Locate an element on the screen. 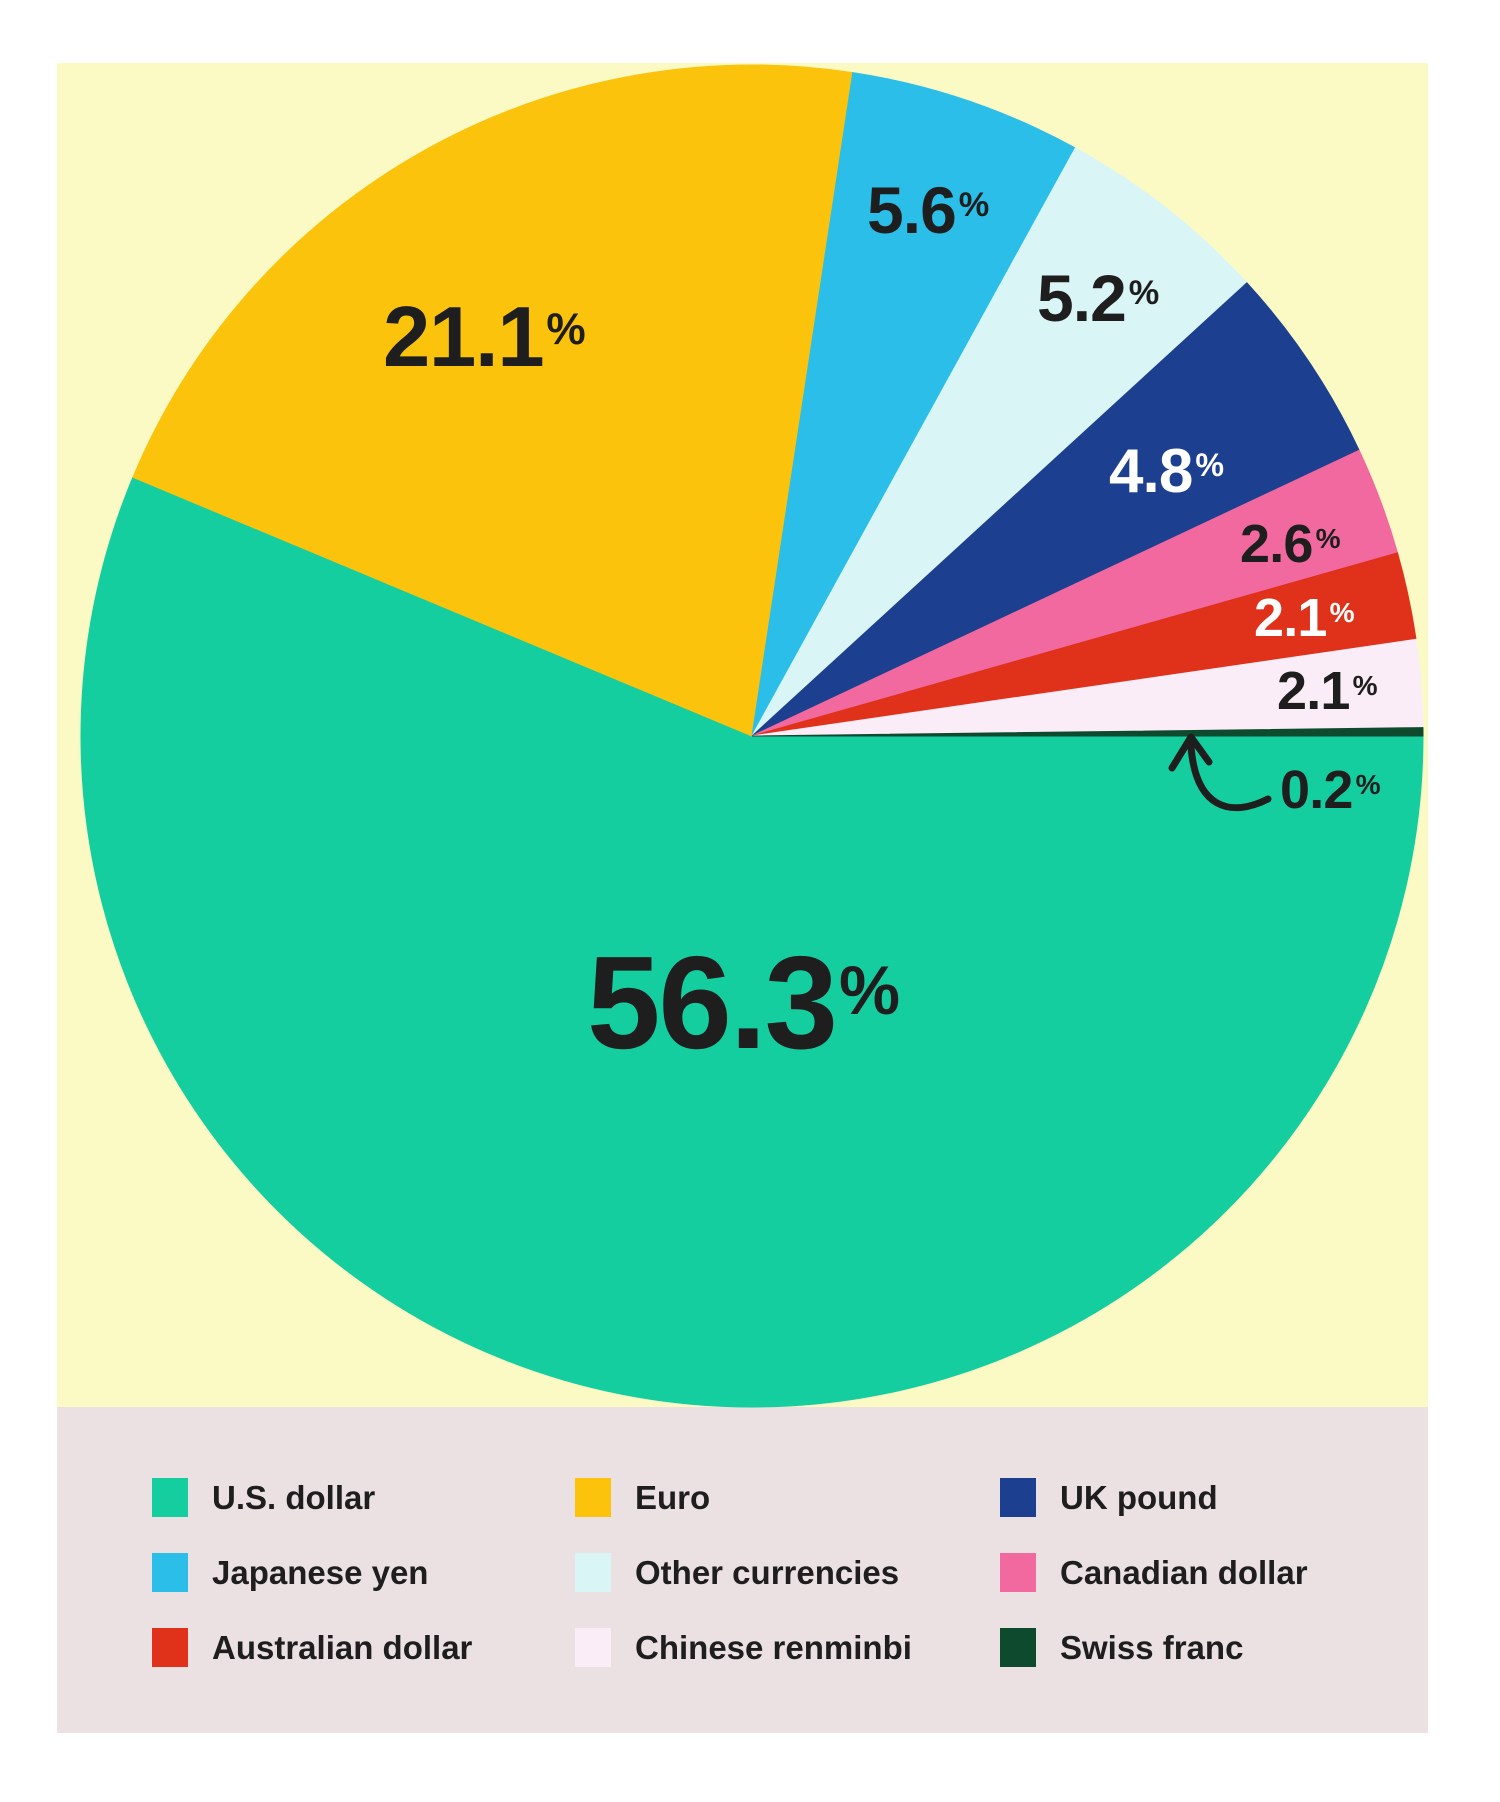 This screenshot has width=1500, height=1802. legend-label-us-dollar: U.S. dollar is located at coordinates (294, 1497).